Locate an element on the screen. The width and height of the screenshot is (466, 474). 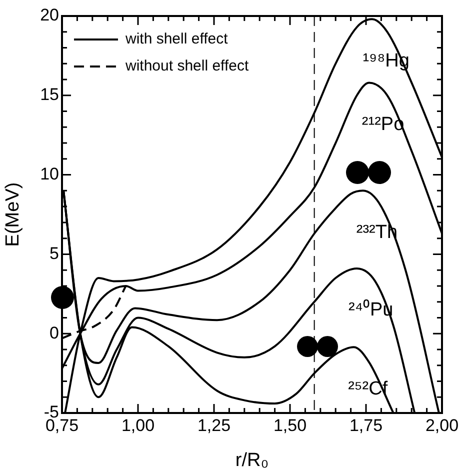
y-tick-label: 10 is located at coordinates (49, 174).